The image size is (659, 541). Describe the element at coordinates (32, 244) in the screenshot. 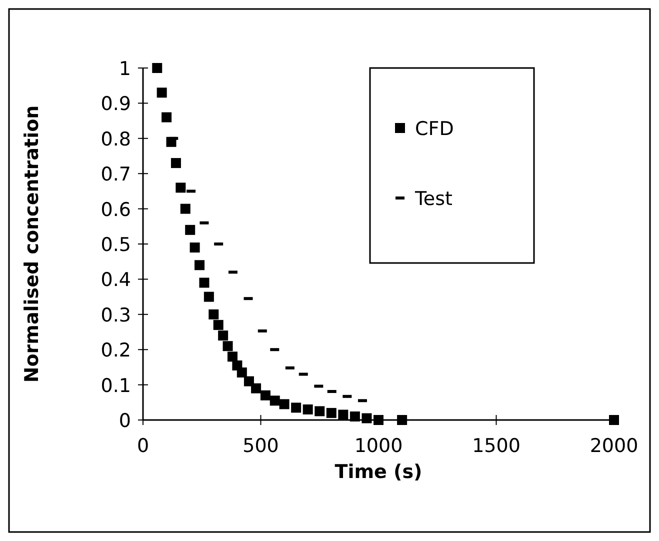

I see `y-axis-title: Normalised concentration` at that location.